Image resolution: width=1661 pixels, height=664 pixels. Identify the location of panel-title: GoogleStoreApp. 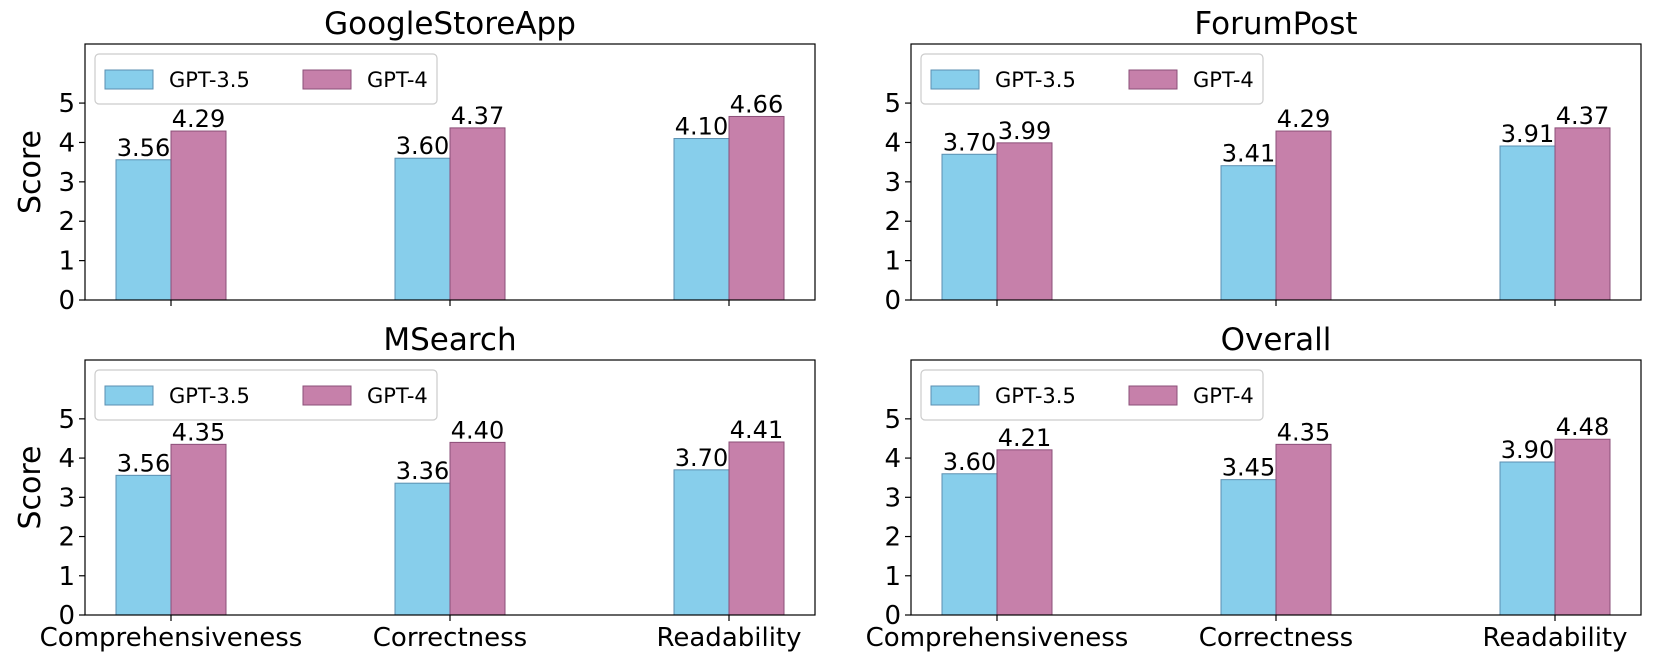
(450, 24).